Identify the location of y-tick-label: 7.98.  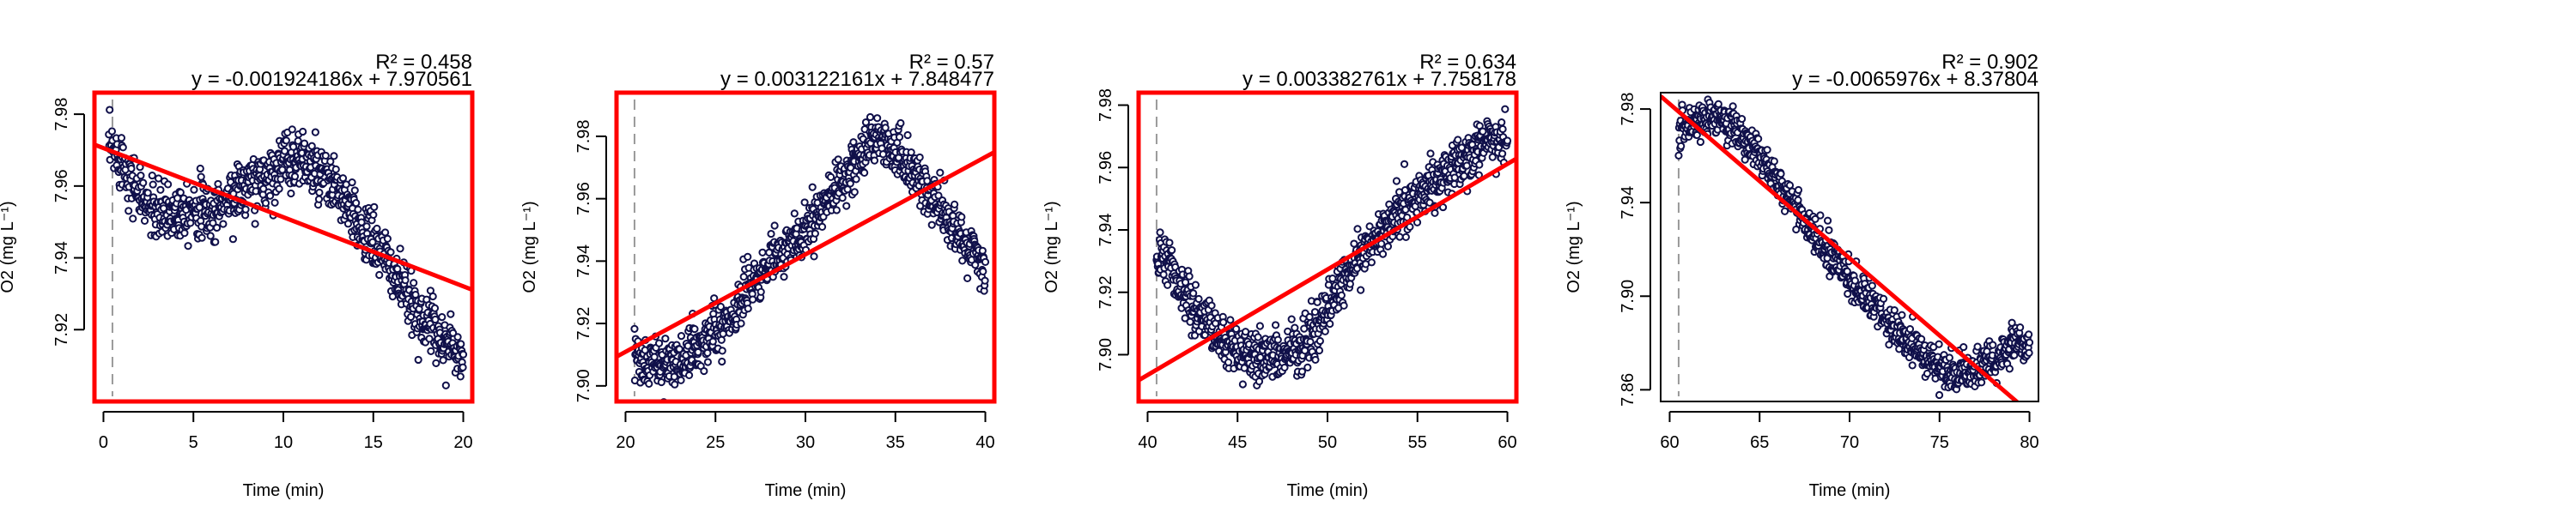
(583, 136).